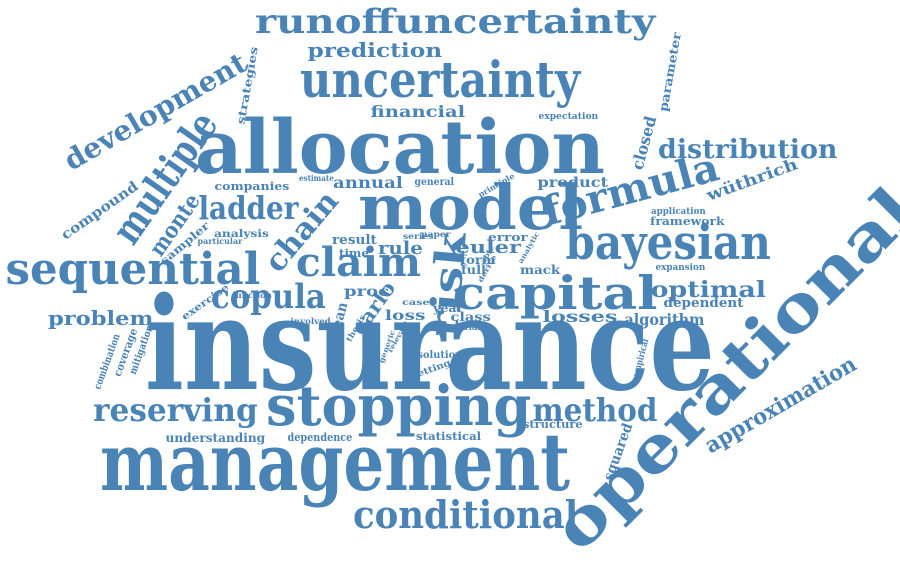  I want to click on word-structure: structure, so click(553, 424).